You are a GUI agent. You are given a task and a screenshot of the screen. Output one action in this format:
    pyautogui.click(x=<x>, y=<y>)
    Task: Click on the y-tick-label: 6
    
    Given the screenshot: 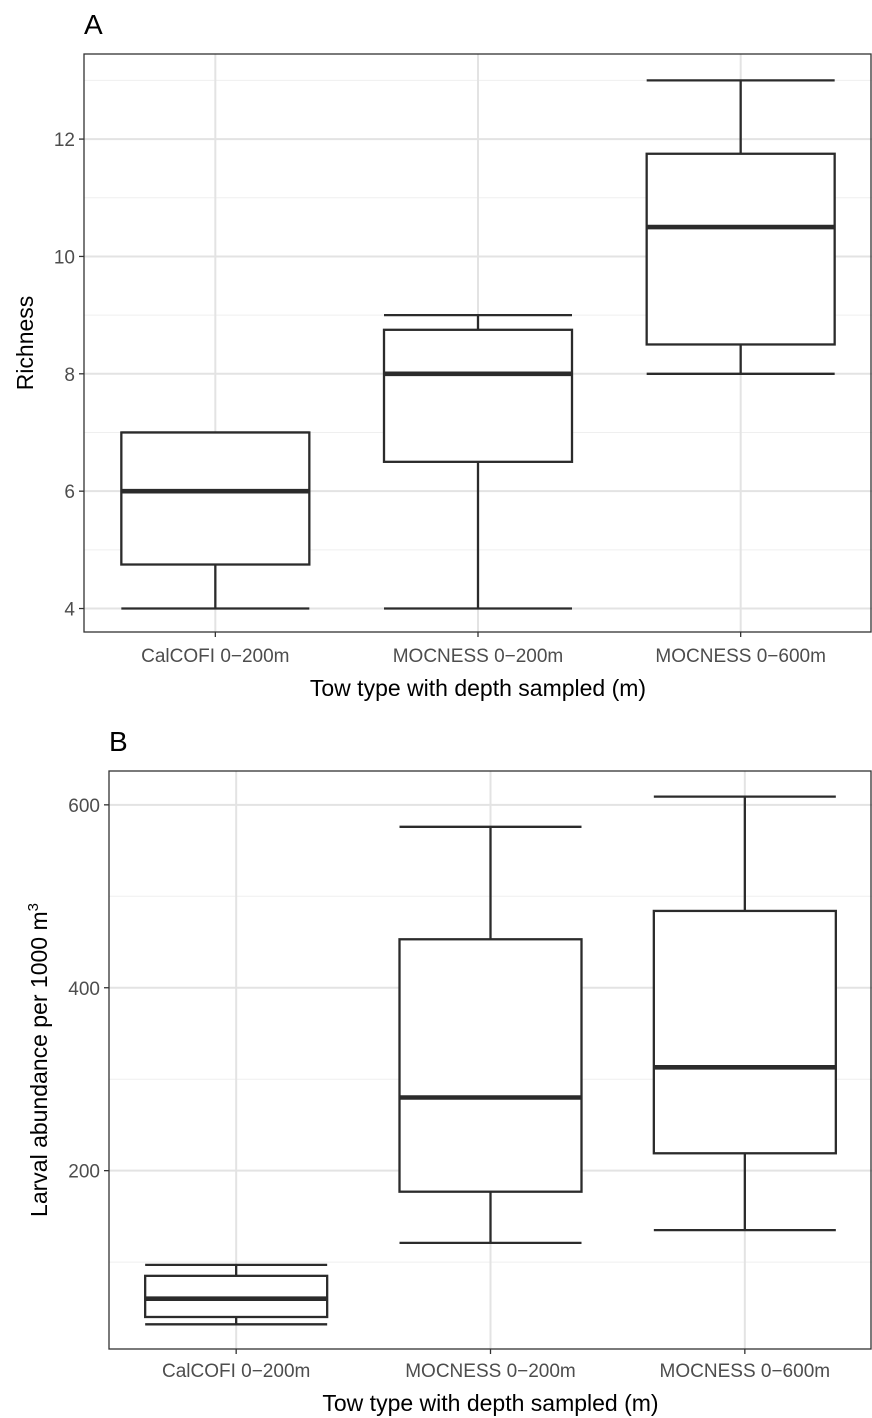 What is the action you would take?
    pyautogui.click(x=69, y=492)
    